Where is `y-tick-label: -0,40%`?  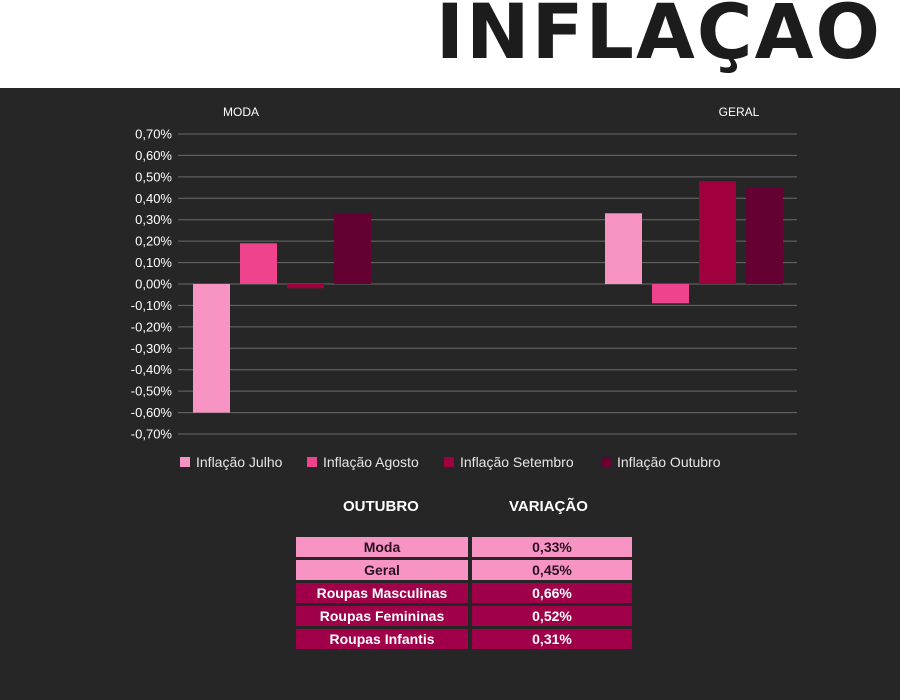
y-tick-label: -0,40% is located at coordinates (152, 369).